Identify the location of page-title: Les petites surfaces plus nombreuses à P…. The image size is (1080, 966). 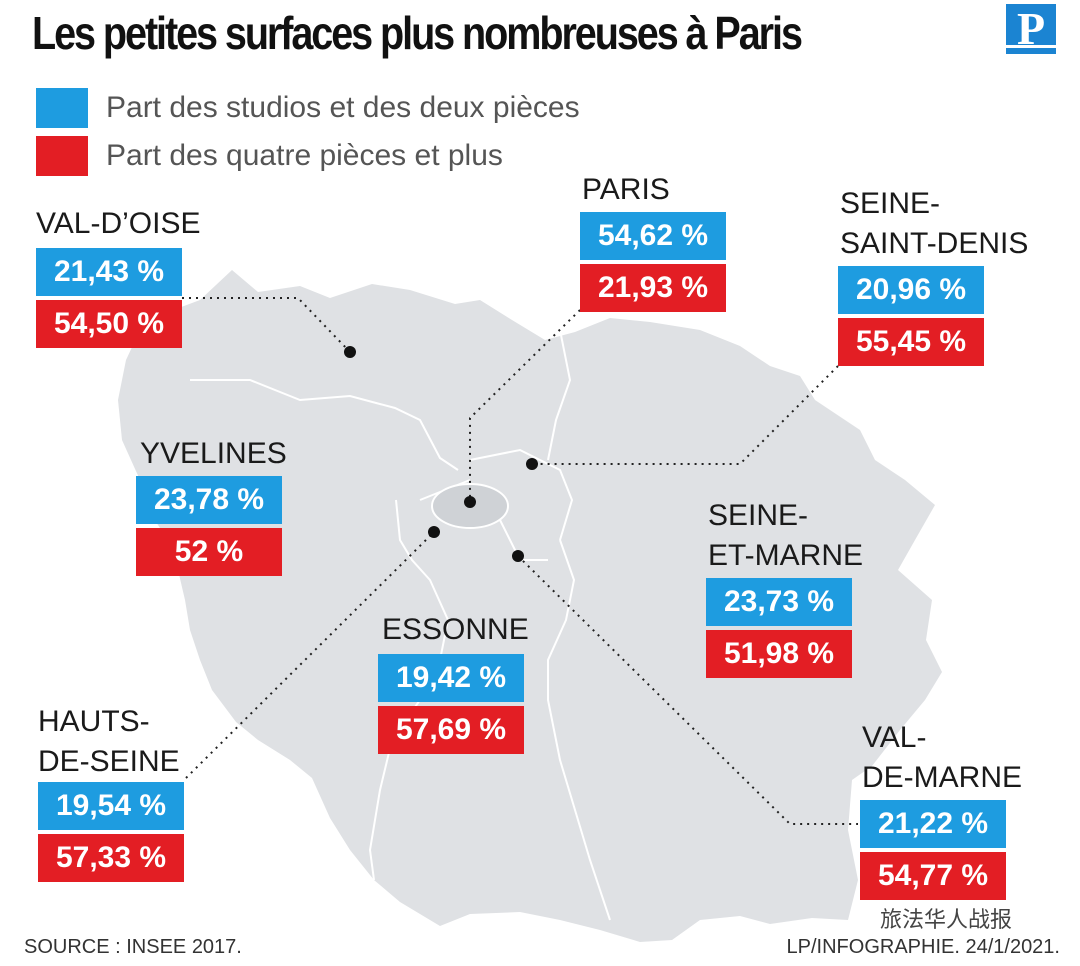
(417, 33).